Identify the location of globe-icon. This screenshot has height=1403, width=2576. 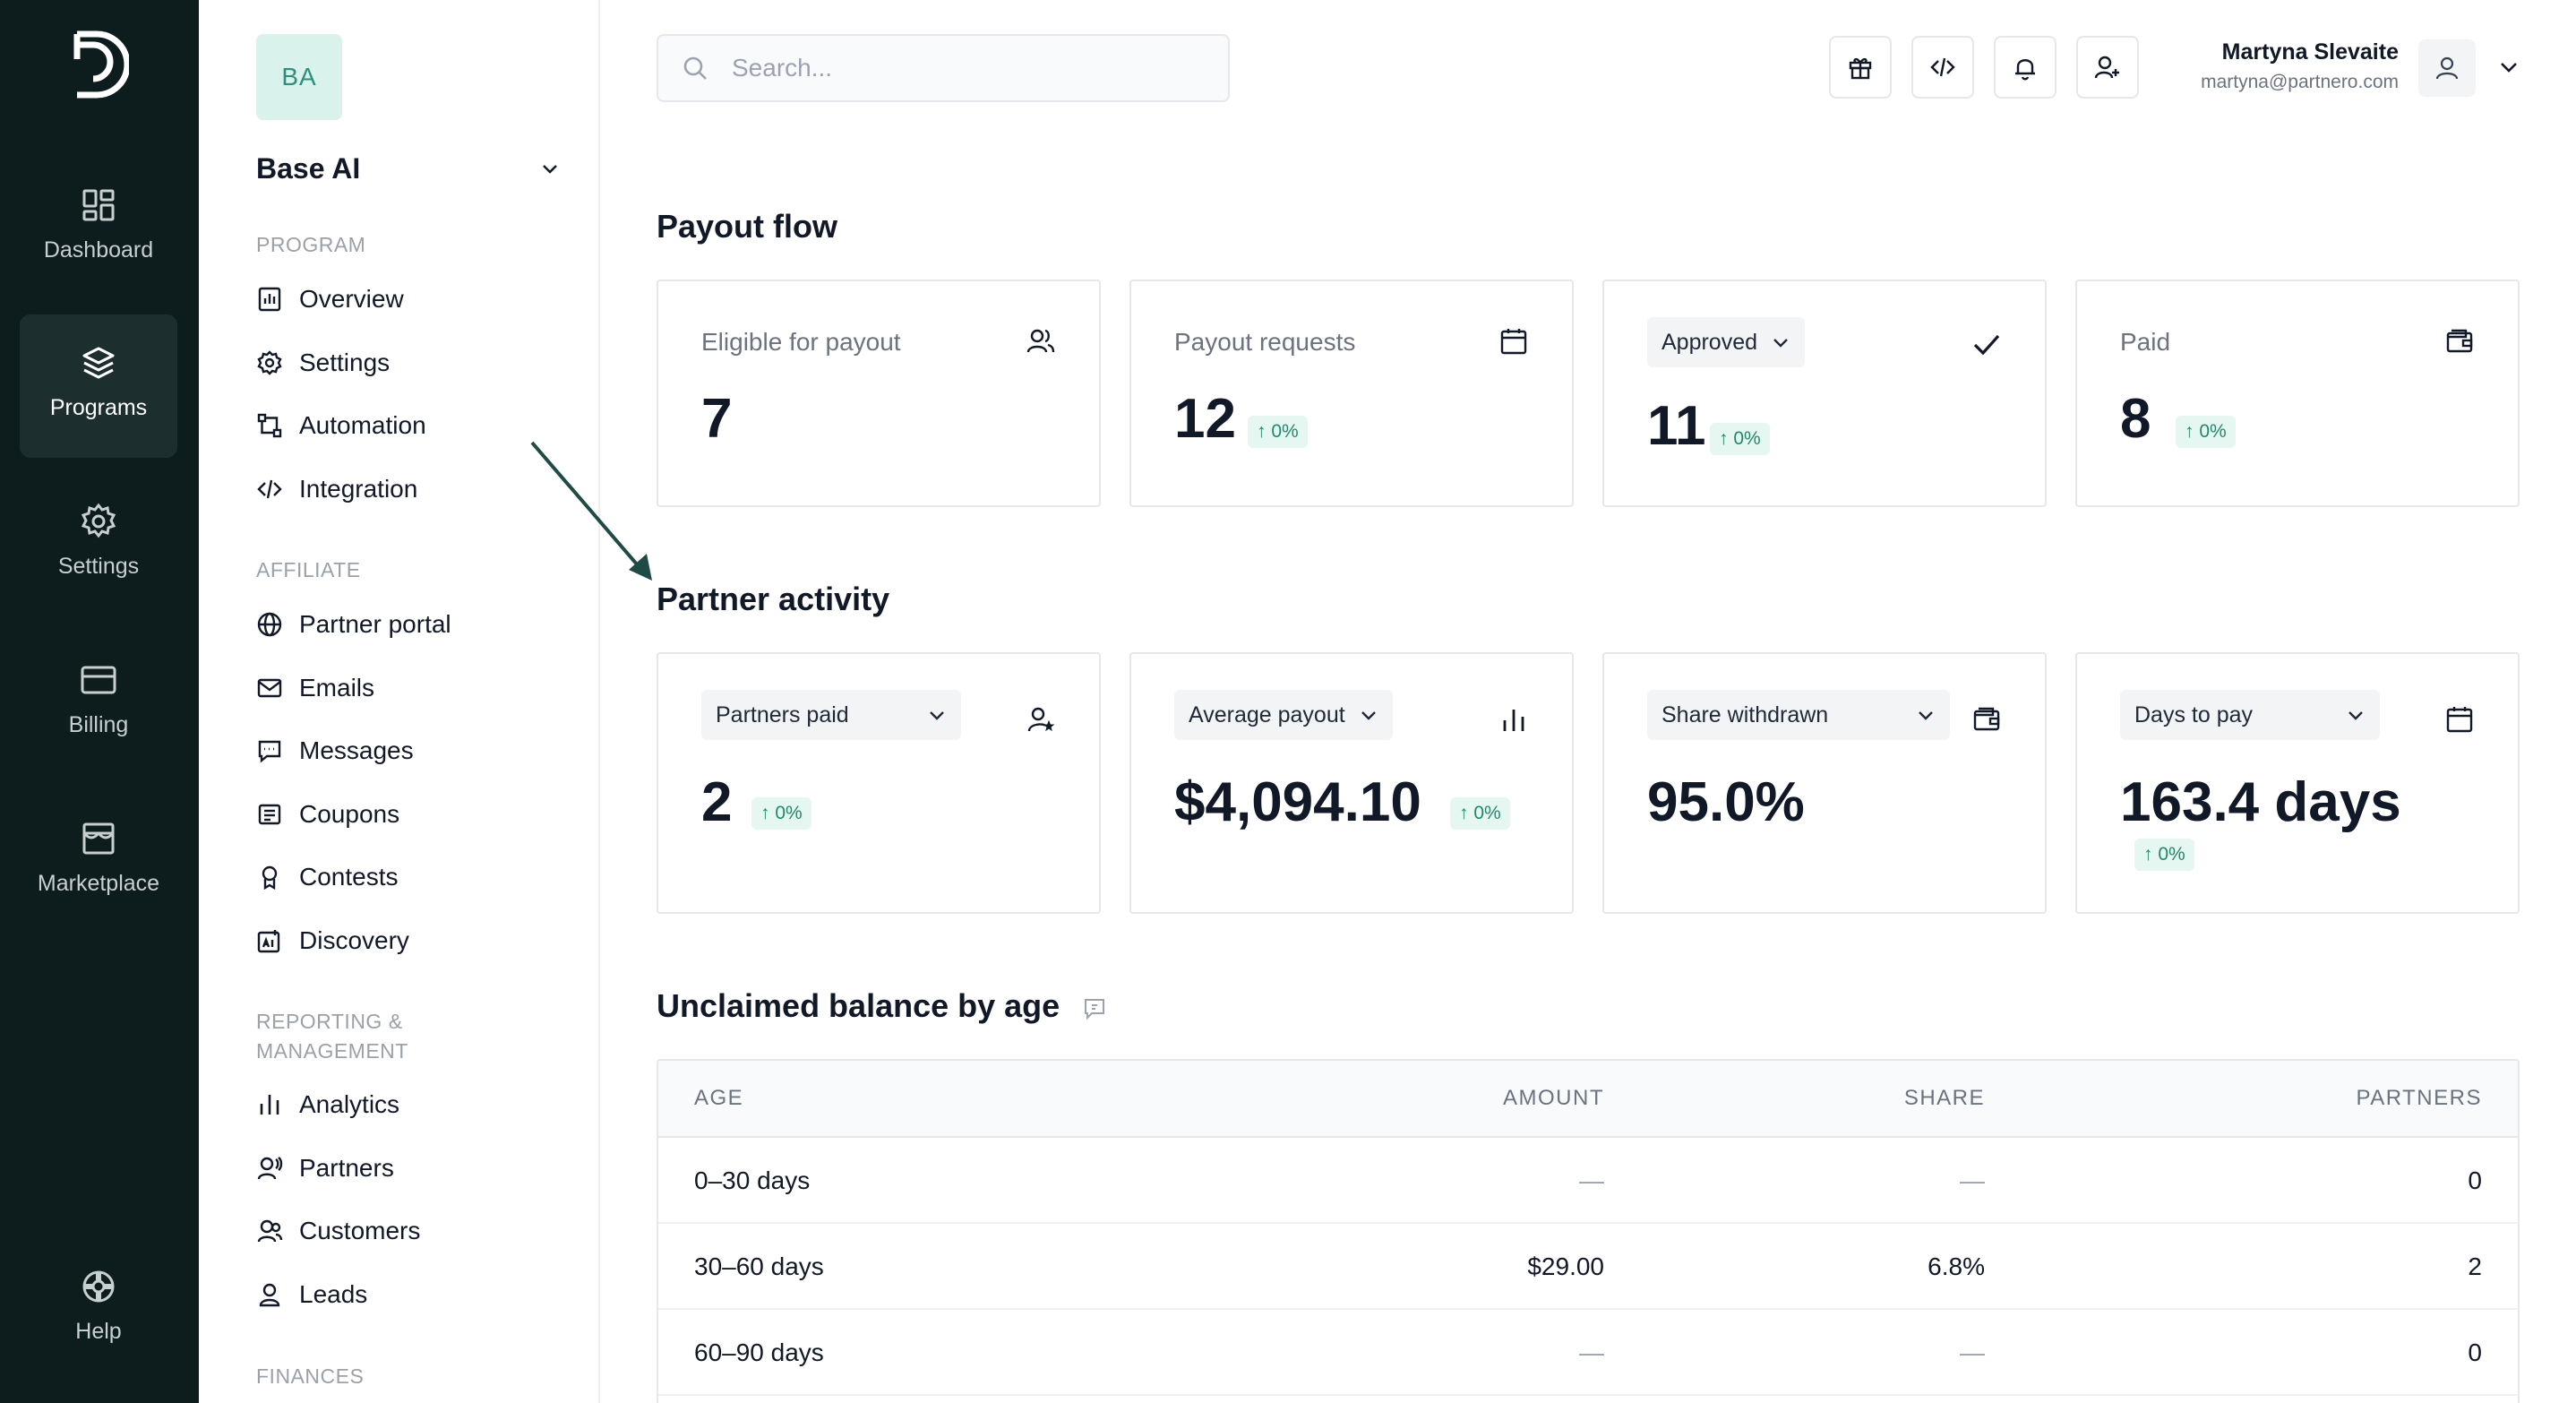
(269, 624).